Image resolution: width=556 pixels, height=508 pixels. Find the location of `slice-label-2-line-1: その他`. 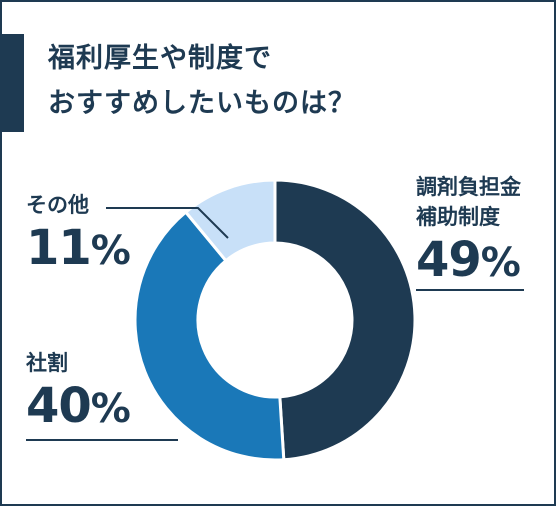

slice-label-2-line-1: その他 is located at coordinates (57, 205).